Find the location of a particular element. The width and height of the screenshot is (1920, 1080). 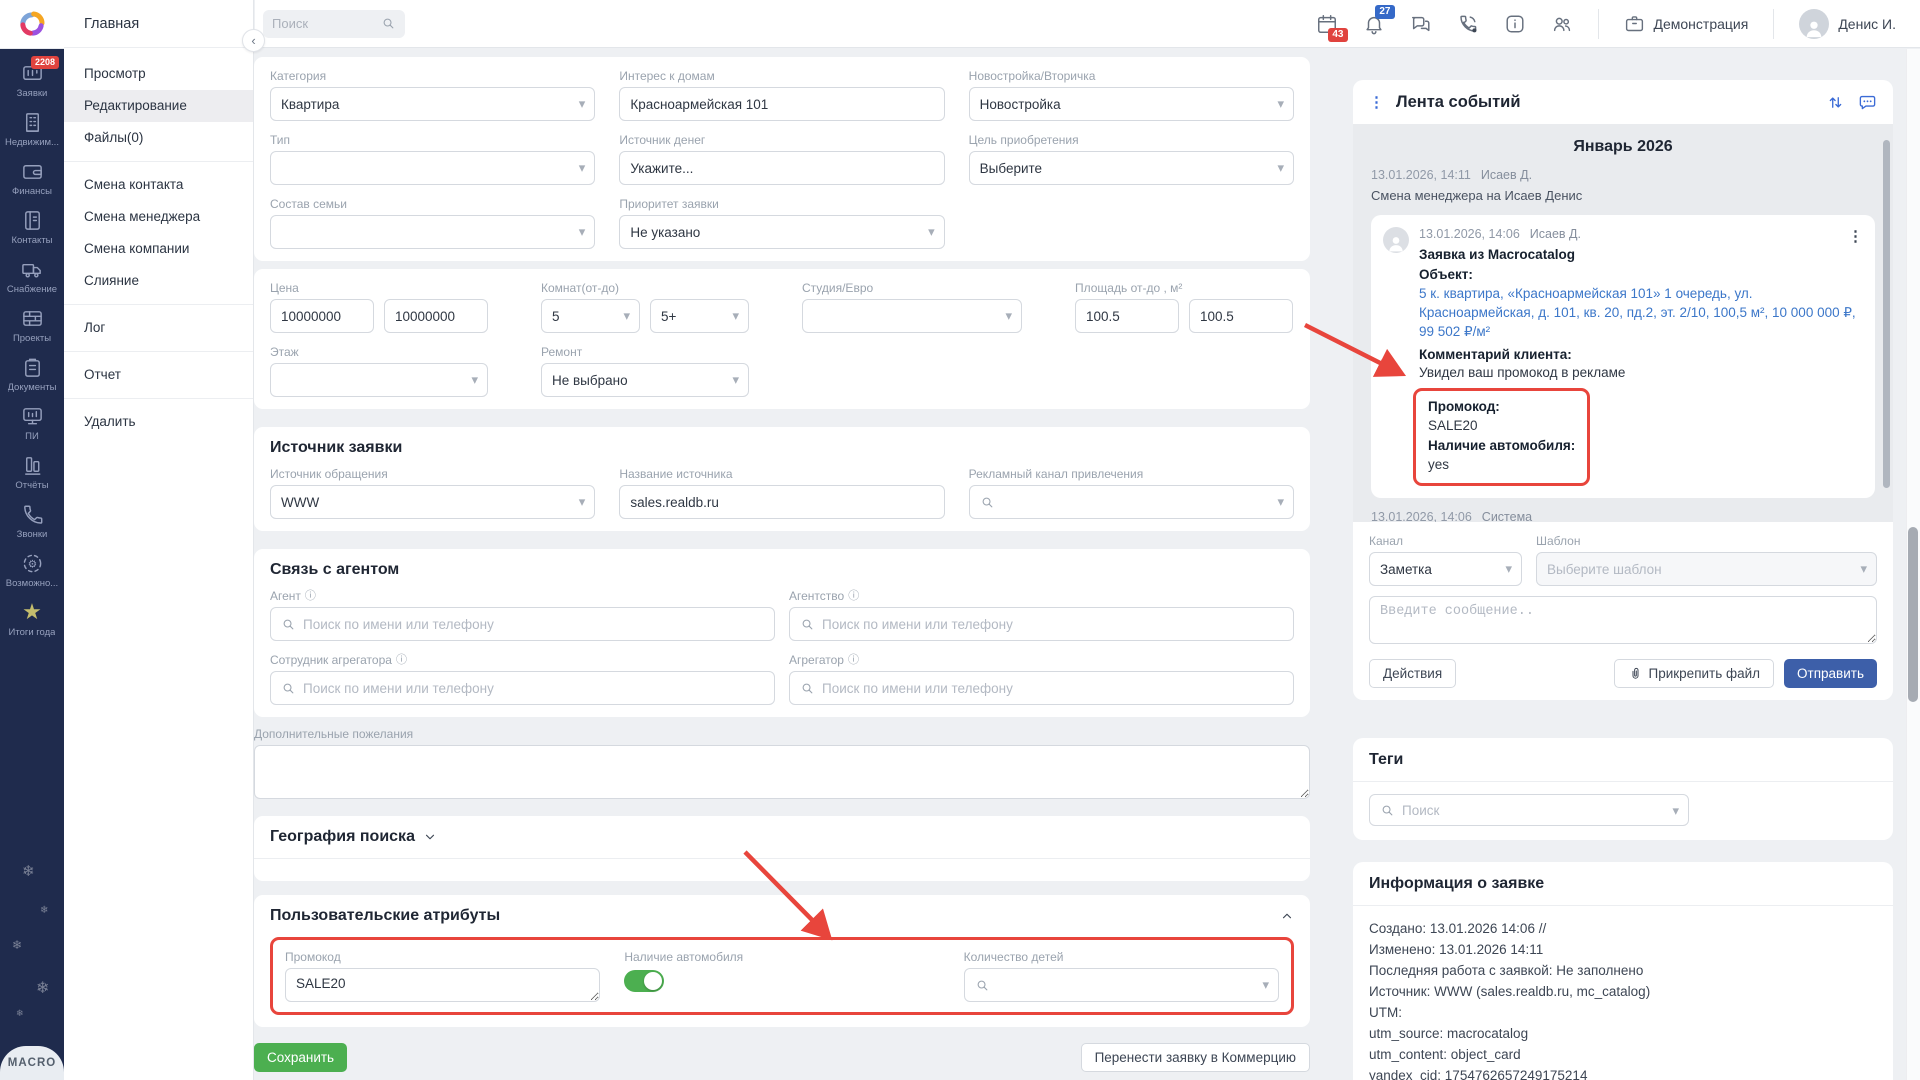

submenu-item-change-contact: Смена контакта is located at coordinates (134, 184).